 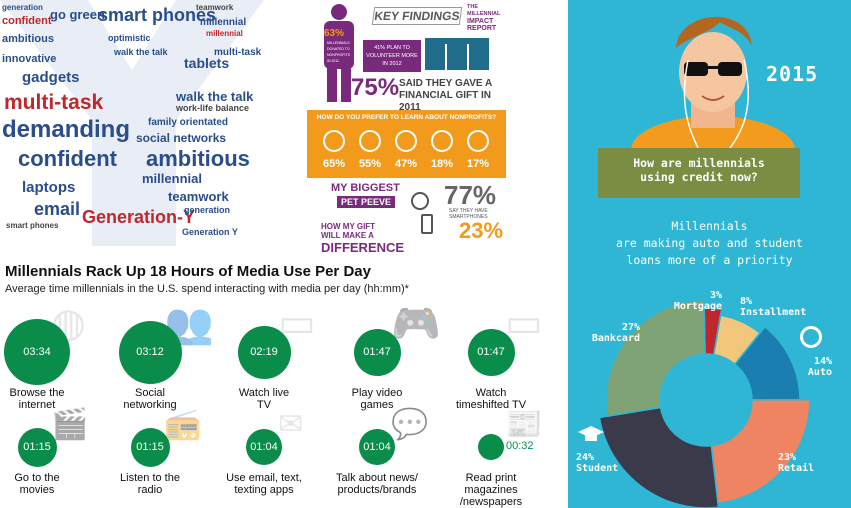 What do you see at coordinates (188, 122) in the screenshot?
I see `word-cloud-word: family orientated` at bounding box center [188, 122].